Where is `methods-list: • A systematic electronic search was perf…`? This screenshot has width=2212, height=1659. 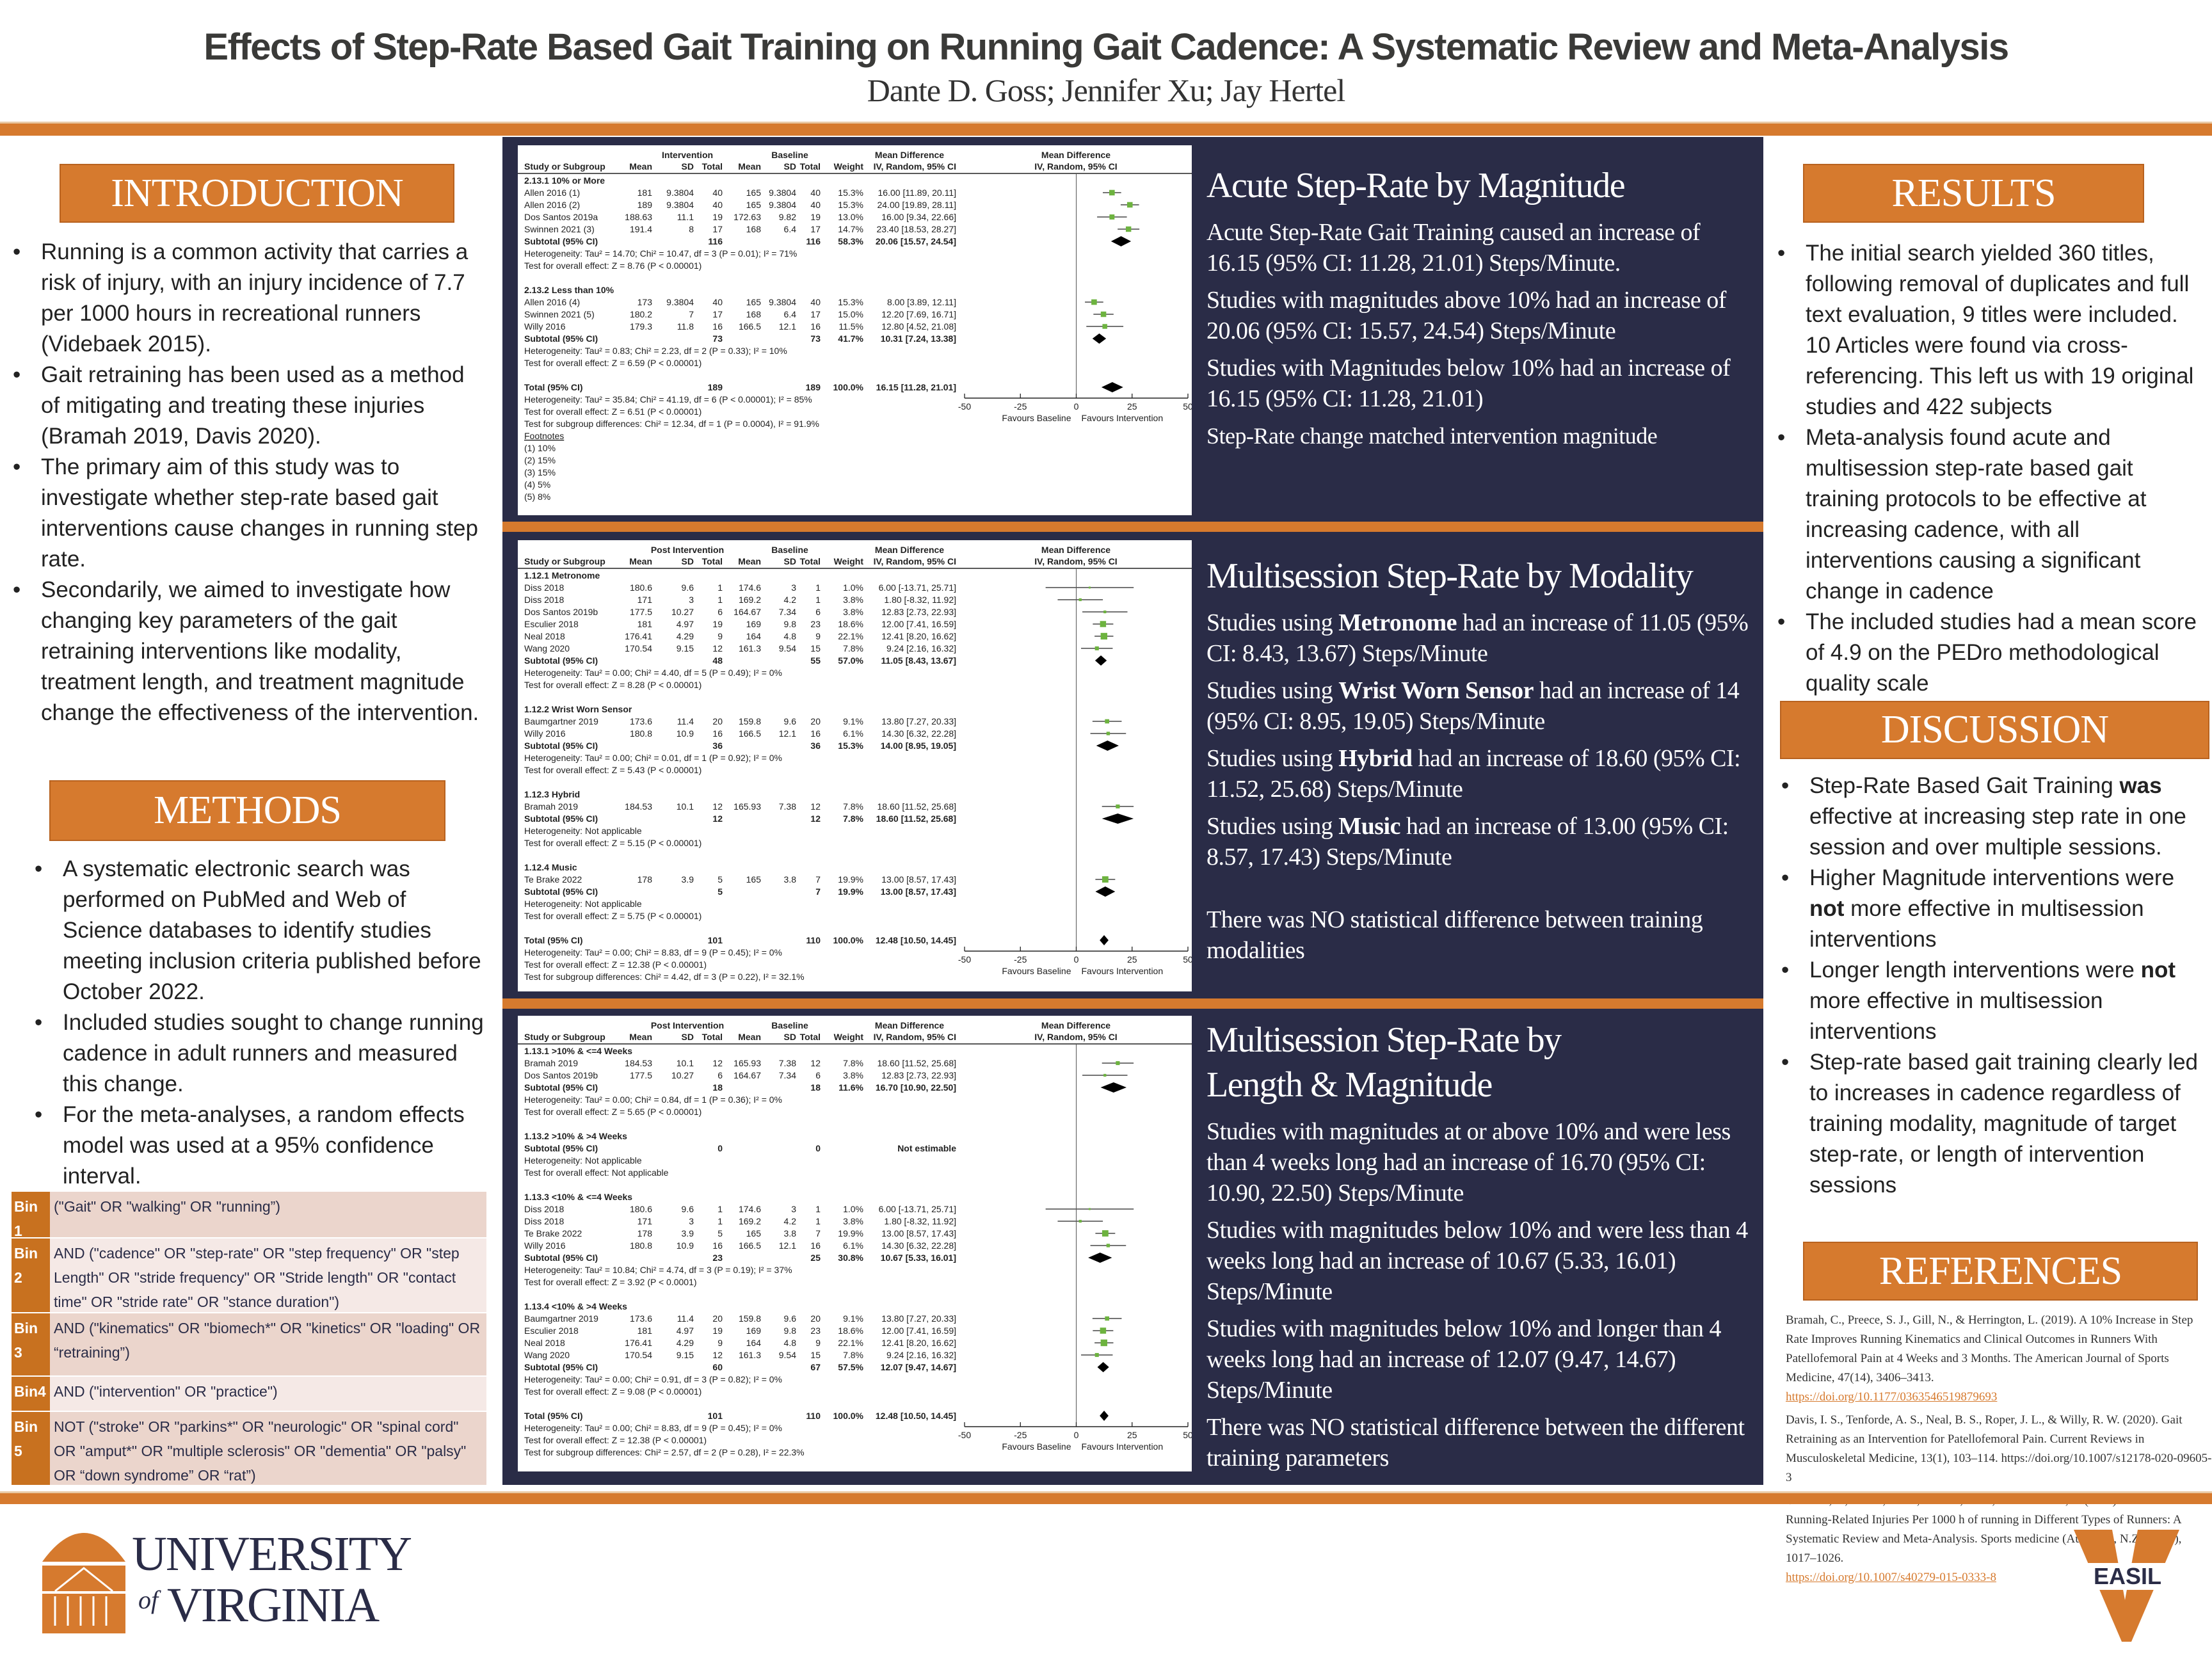 methods-list: • A systematic electronic search was perf… is located at coordinates (260, 1023).